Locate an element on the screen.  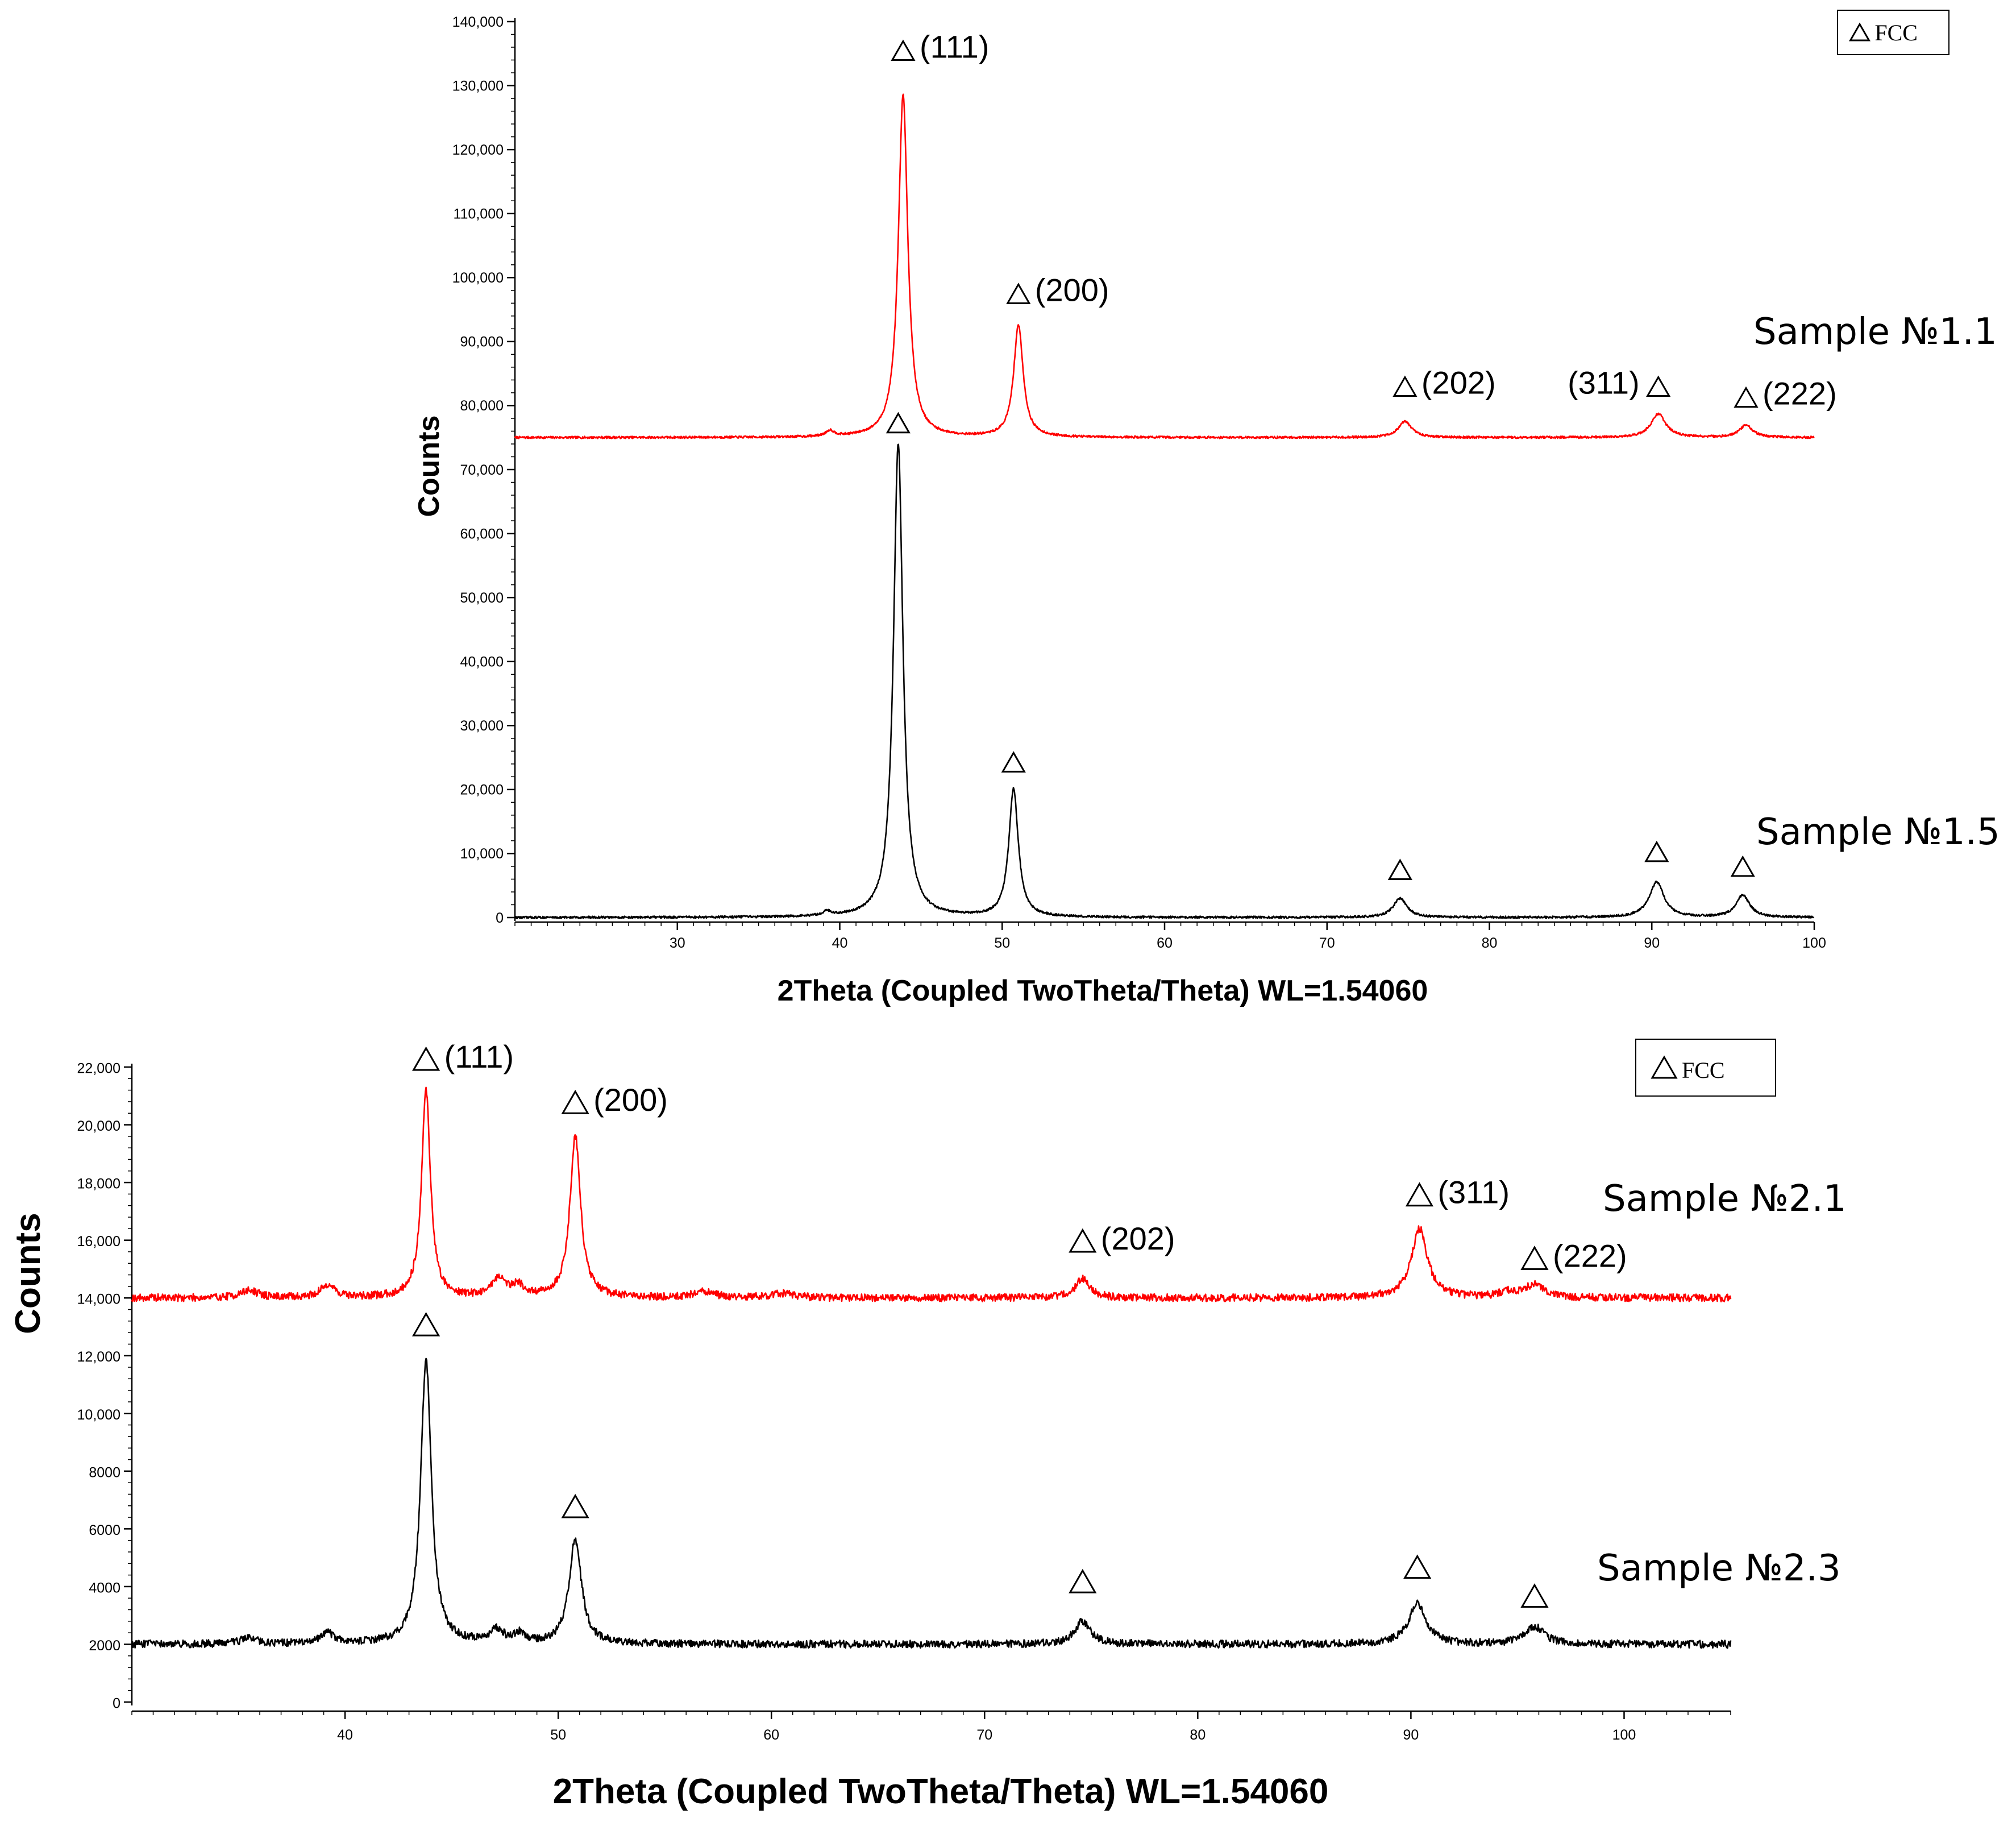
y-tick-label: 70,000 is located at coordinates (482, 470).